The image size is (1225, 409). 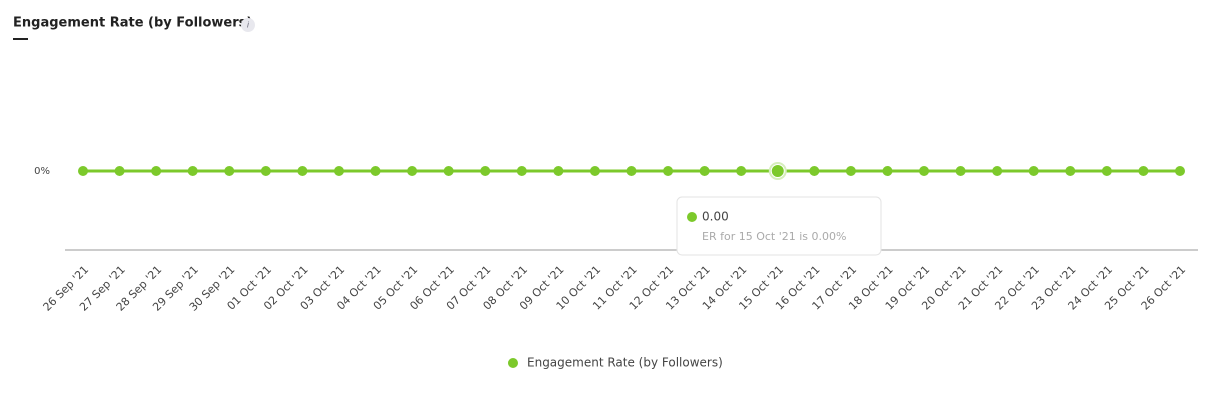 I want to click on info-icon, so click(x=248, y=25).